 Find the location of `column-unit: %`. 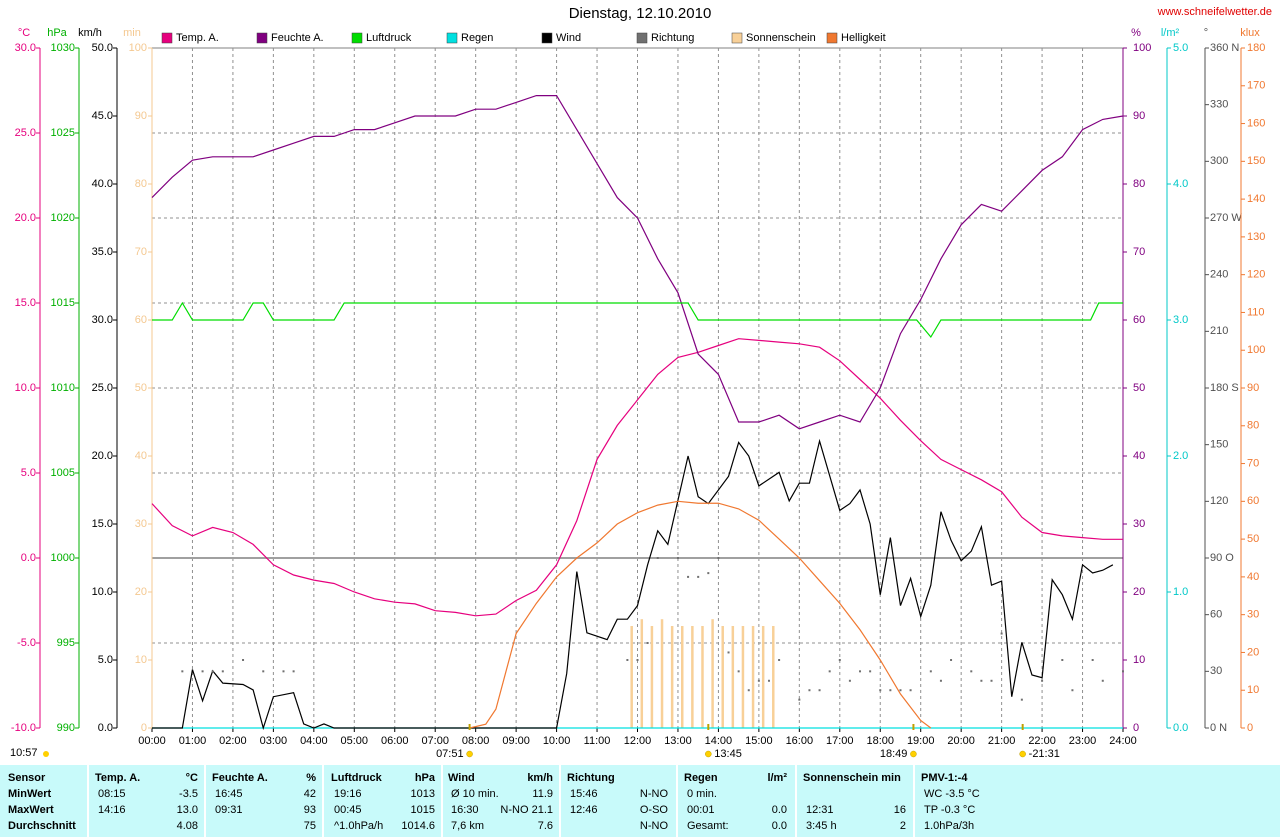

column-unit: % is located at coordinates (311, 778).